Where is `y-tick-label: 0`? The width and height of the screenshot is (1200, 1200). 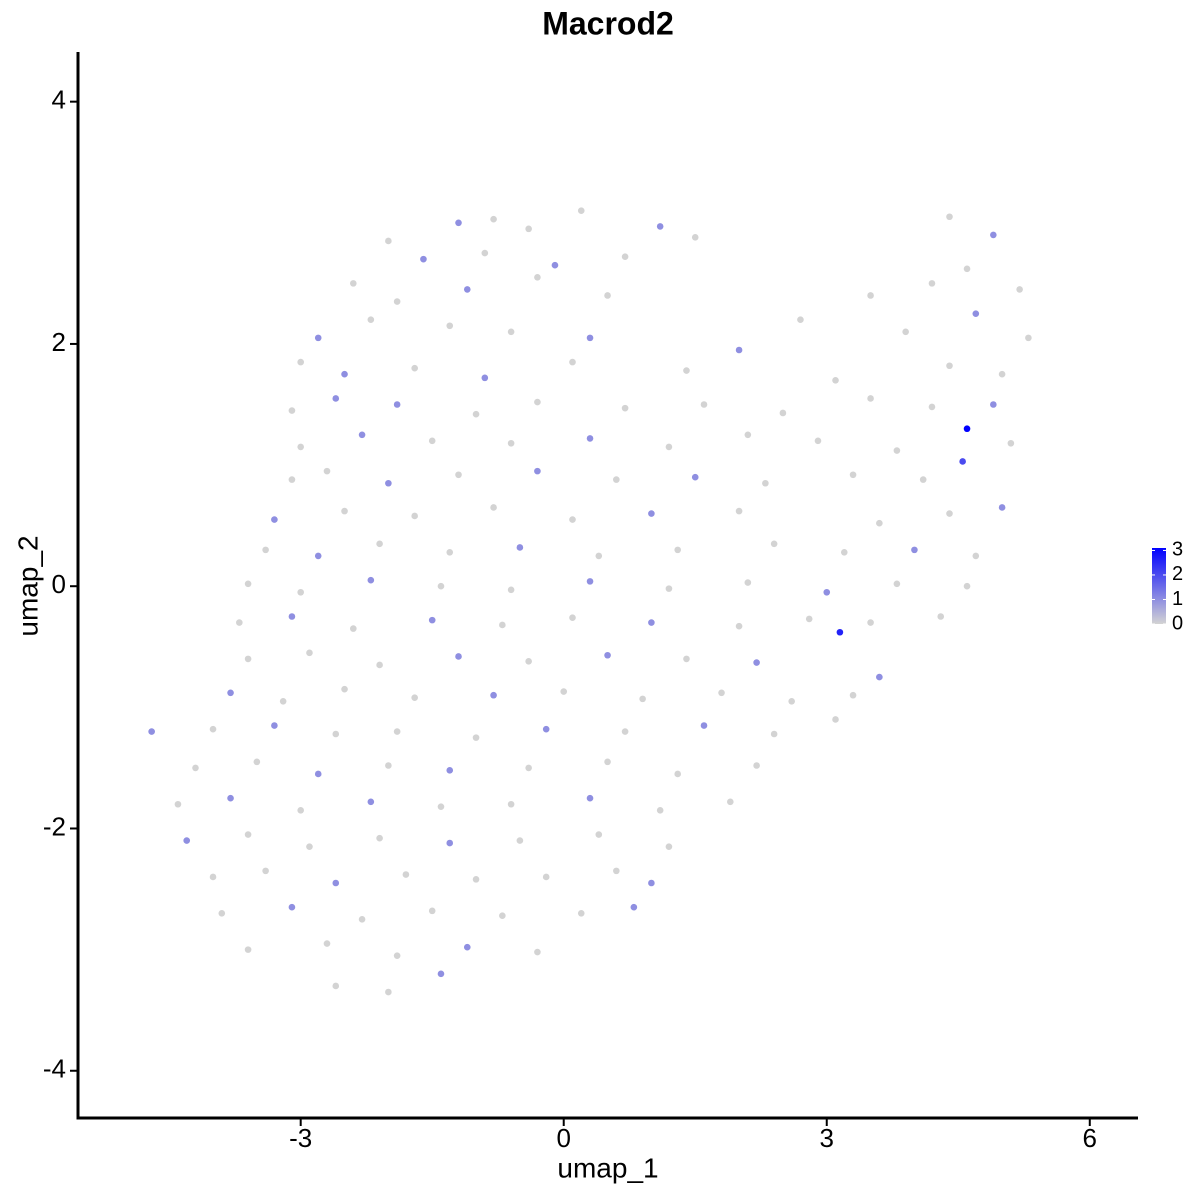
y-tick-label: 0 is located at coordinates (59, 584).